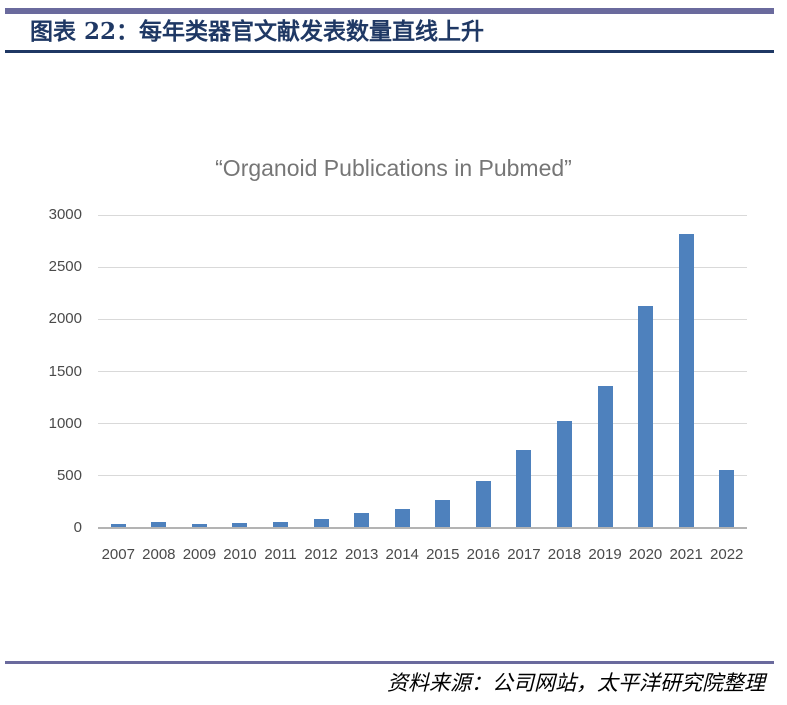 The image size is (787, 705). Describe the element at coordinates (402, 554) in the screenshot. I see `x-tick-label: 2014` at that location.